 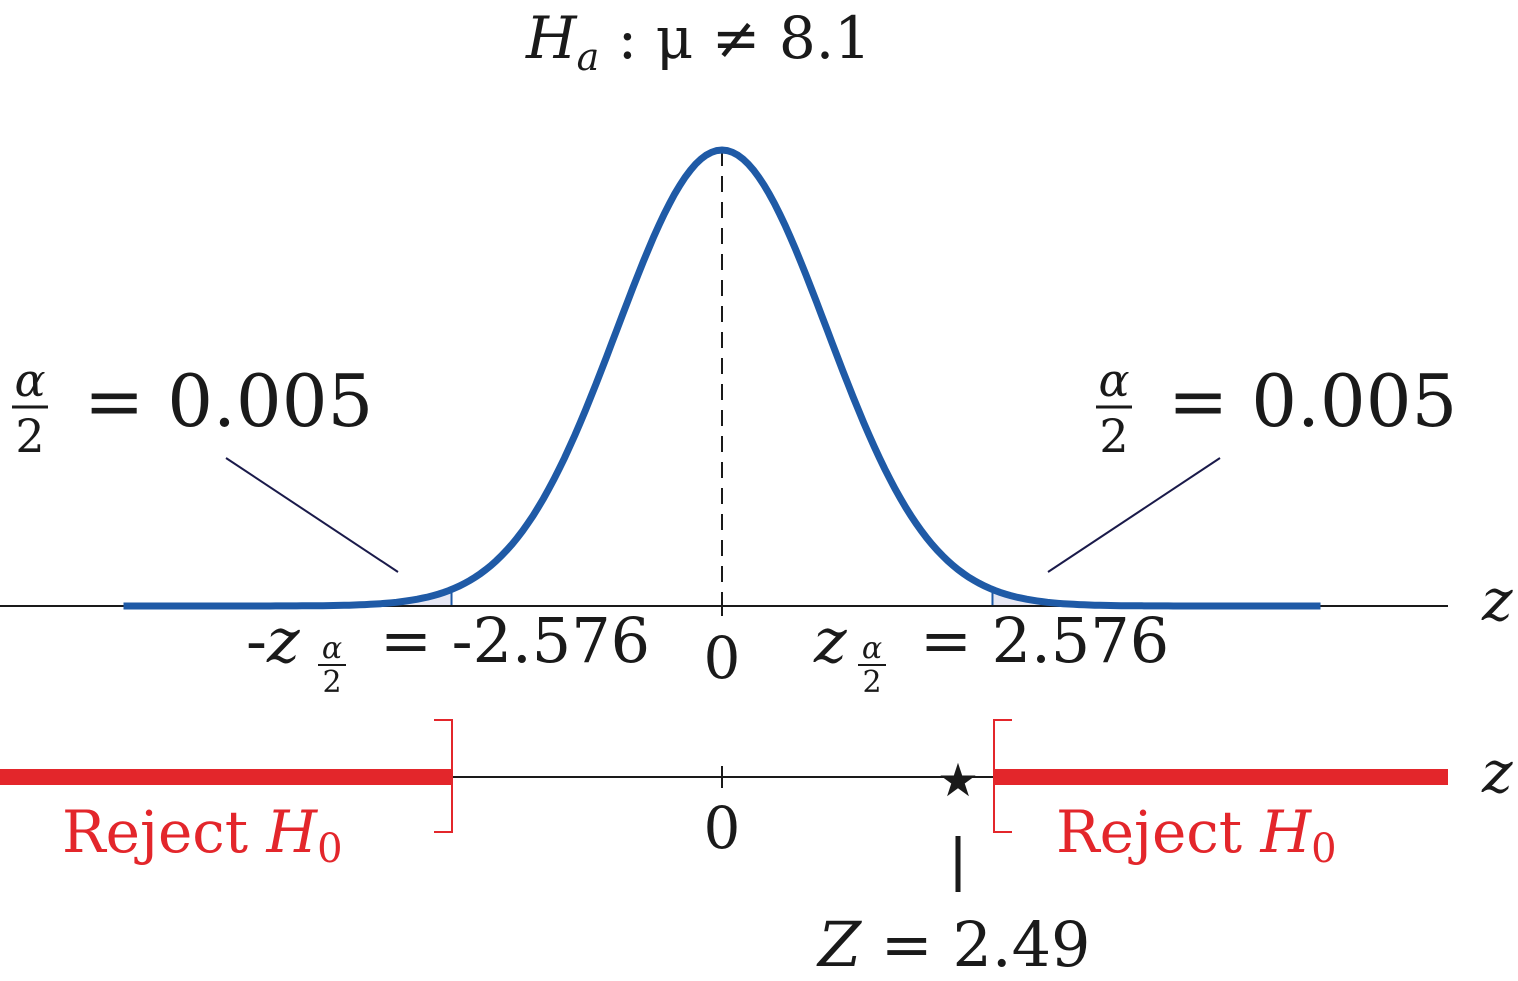 What do you see at coordinates (1497, 772) in the screenshot?
I see `bottom-axis-z-label: z` at bounding box center [1497, 772].